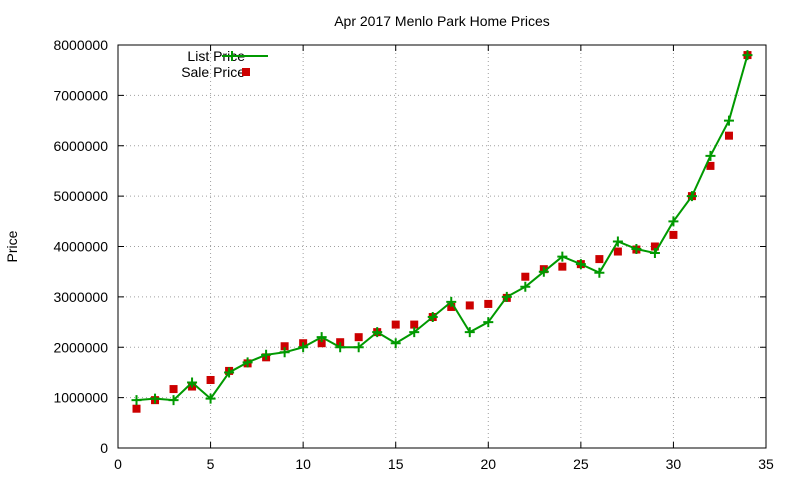 The width and height of the screenshot is (800, 480). I want to click on x-tick-label: 30, so click(674, 464).